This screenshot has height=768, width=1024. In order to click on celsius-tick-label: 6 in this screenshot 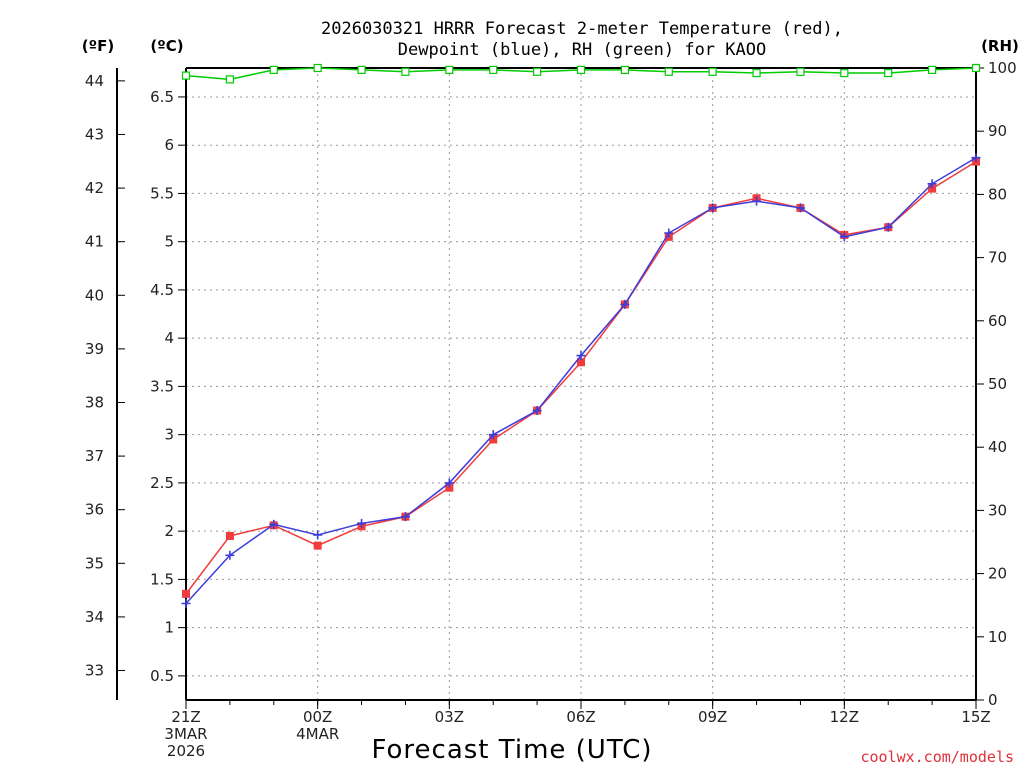, I will do `click(169, 145)`.